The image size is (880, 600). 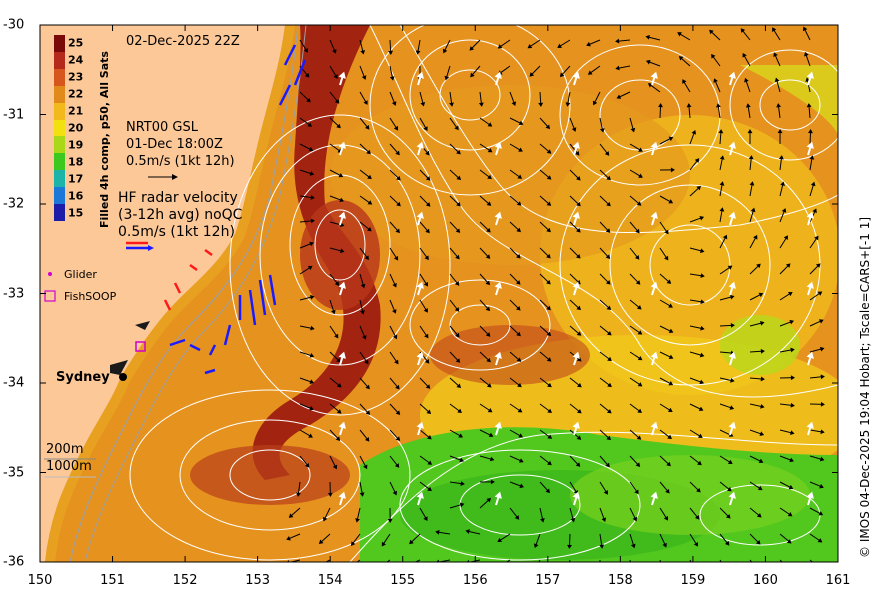 I want to click on x-tick-label: 155, so click(x=403, y=580).